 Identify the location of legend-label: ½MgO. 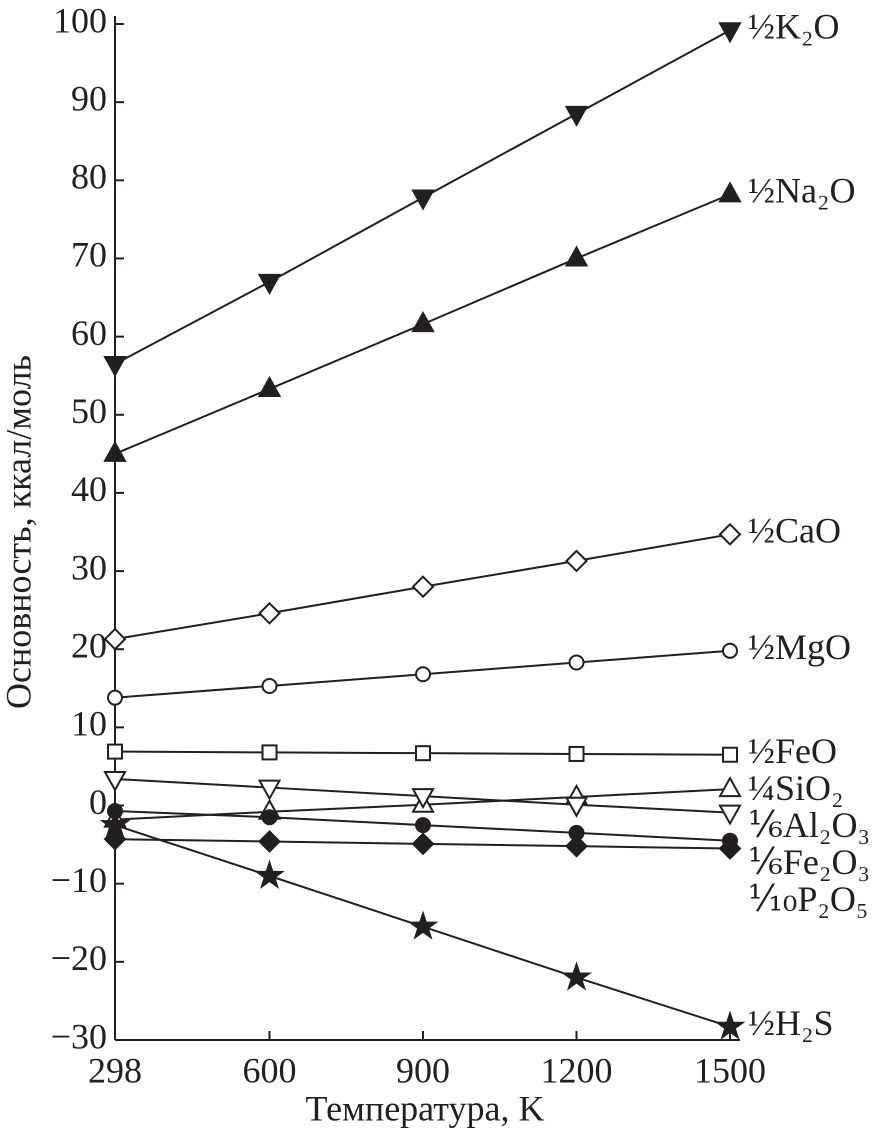
(799, 647).